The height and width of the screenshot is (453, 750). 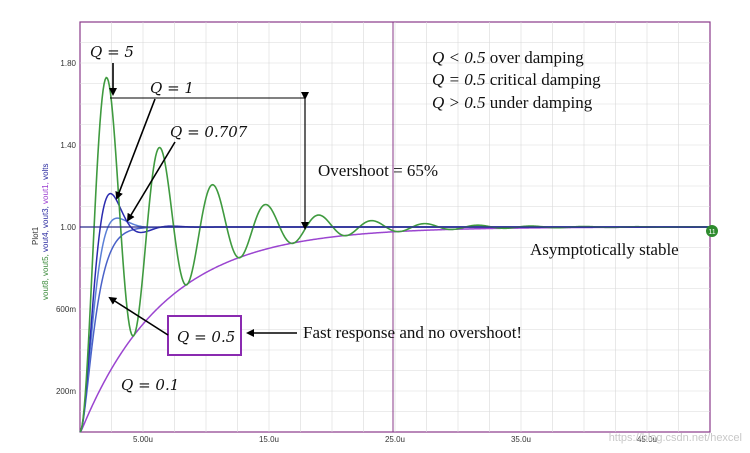 I want to click on stable-label: Asymptotically stable, so click(x=604, y=249).